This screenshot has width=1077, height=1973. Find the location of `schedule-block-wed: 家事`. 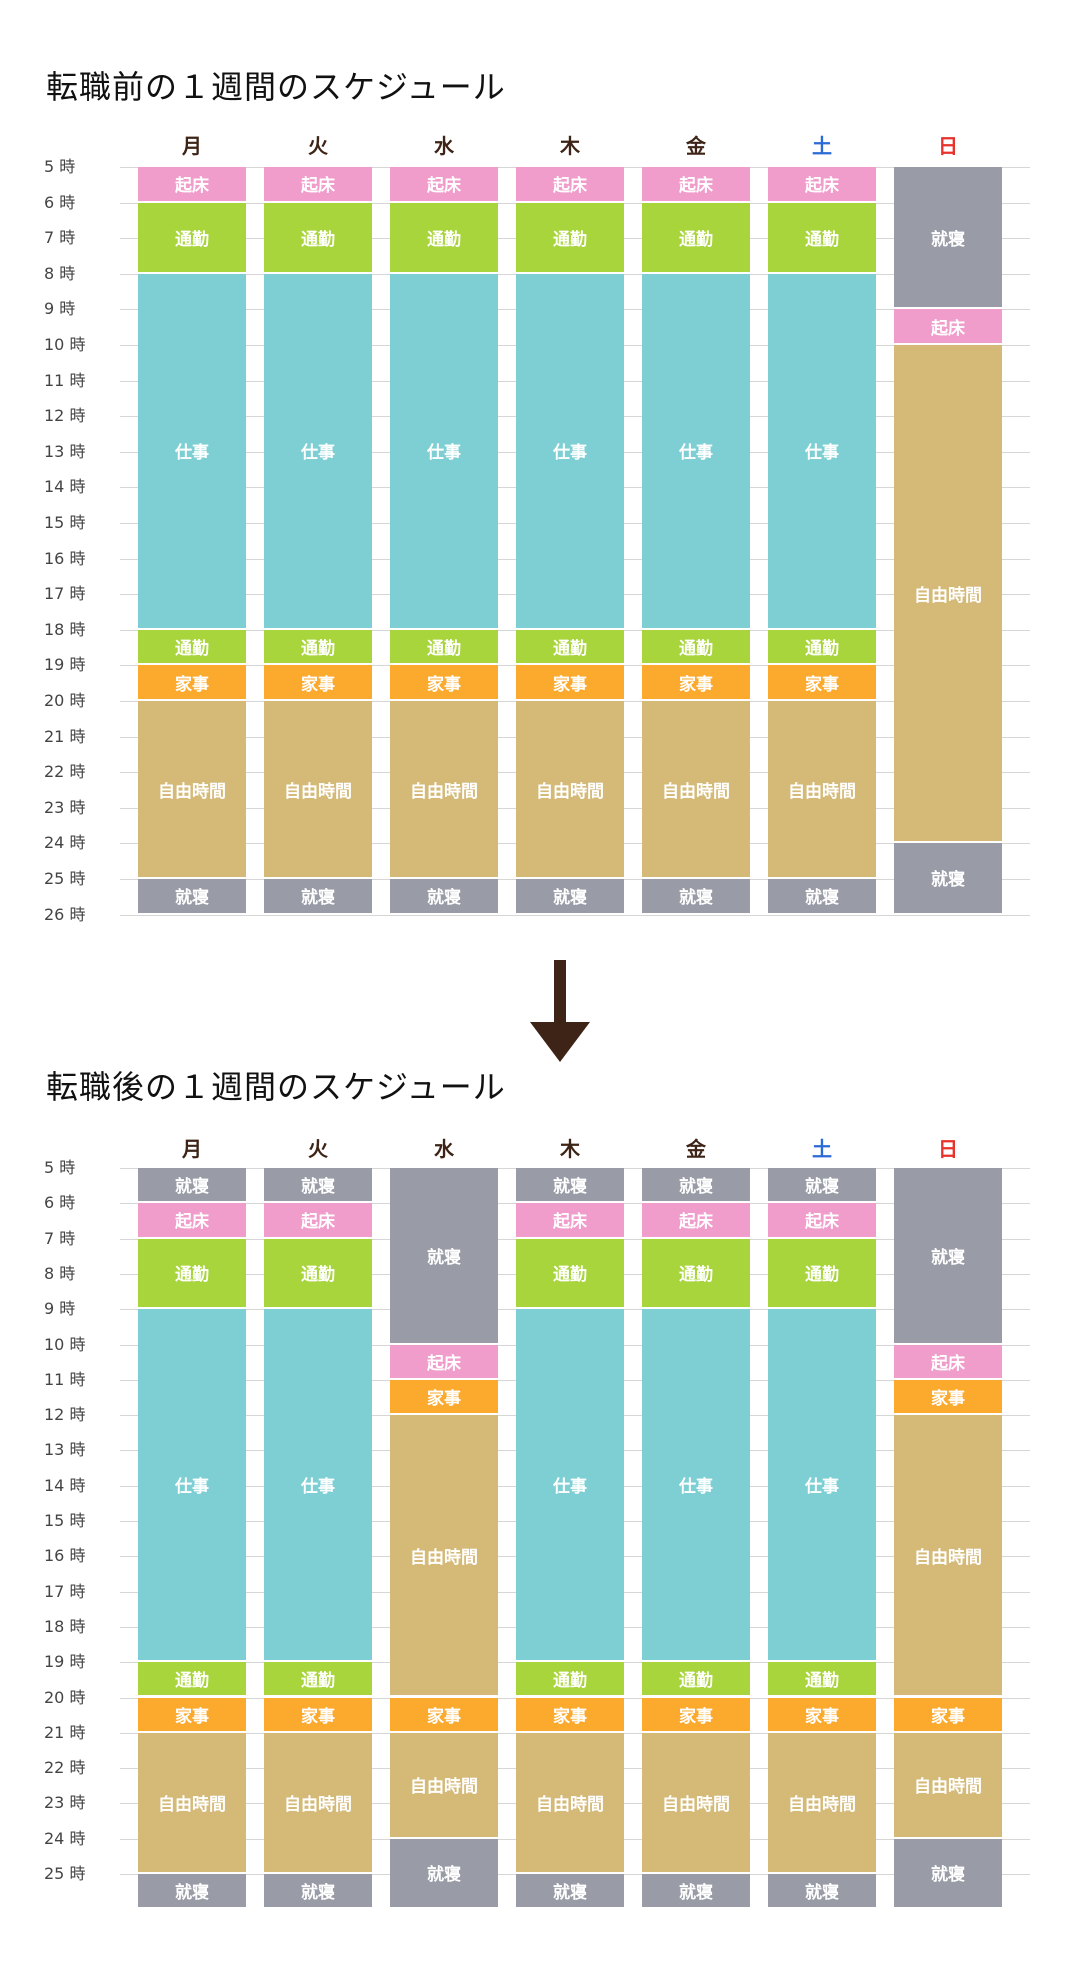

schedule-block-wed: 家事 is located at coordinates (444, 1397).